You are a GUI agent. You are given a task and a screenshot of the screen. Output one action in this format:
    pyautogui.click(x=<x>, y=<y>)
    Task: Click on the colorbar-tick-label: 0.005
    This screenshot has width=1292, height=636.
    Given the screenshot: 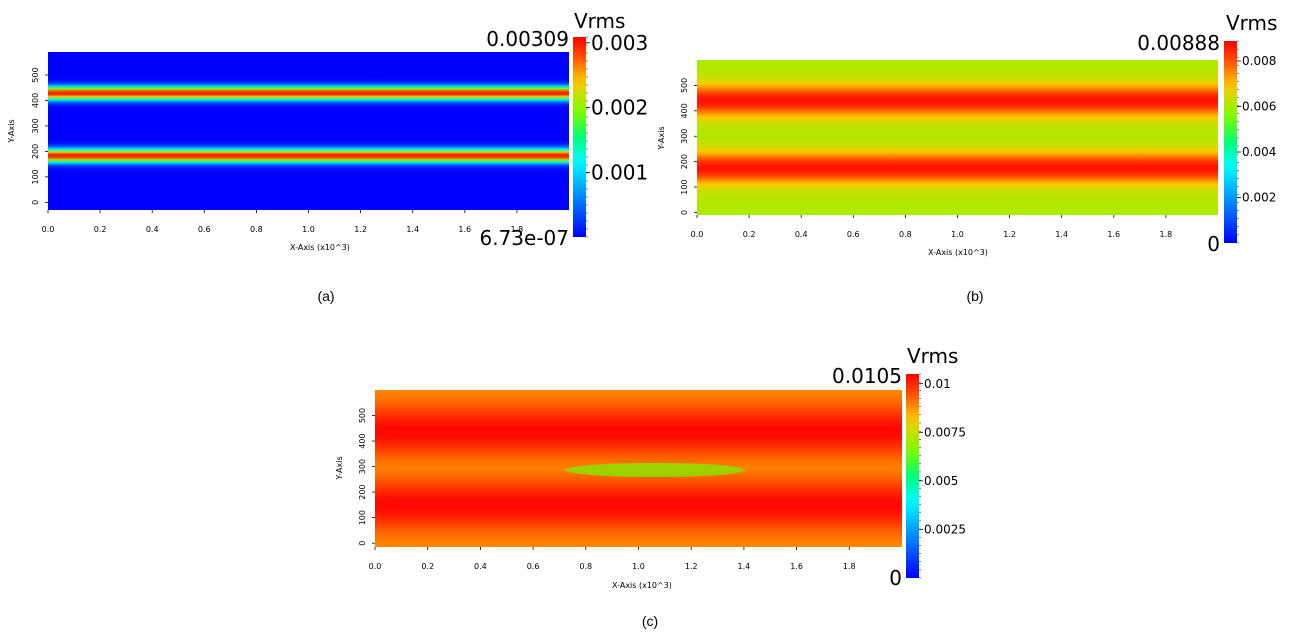 What is the action you would take?
    pyautogui.click(x=941, y=481)
    